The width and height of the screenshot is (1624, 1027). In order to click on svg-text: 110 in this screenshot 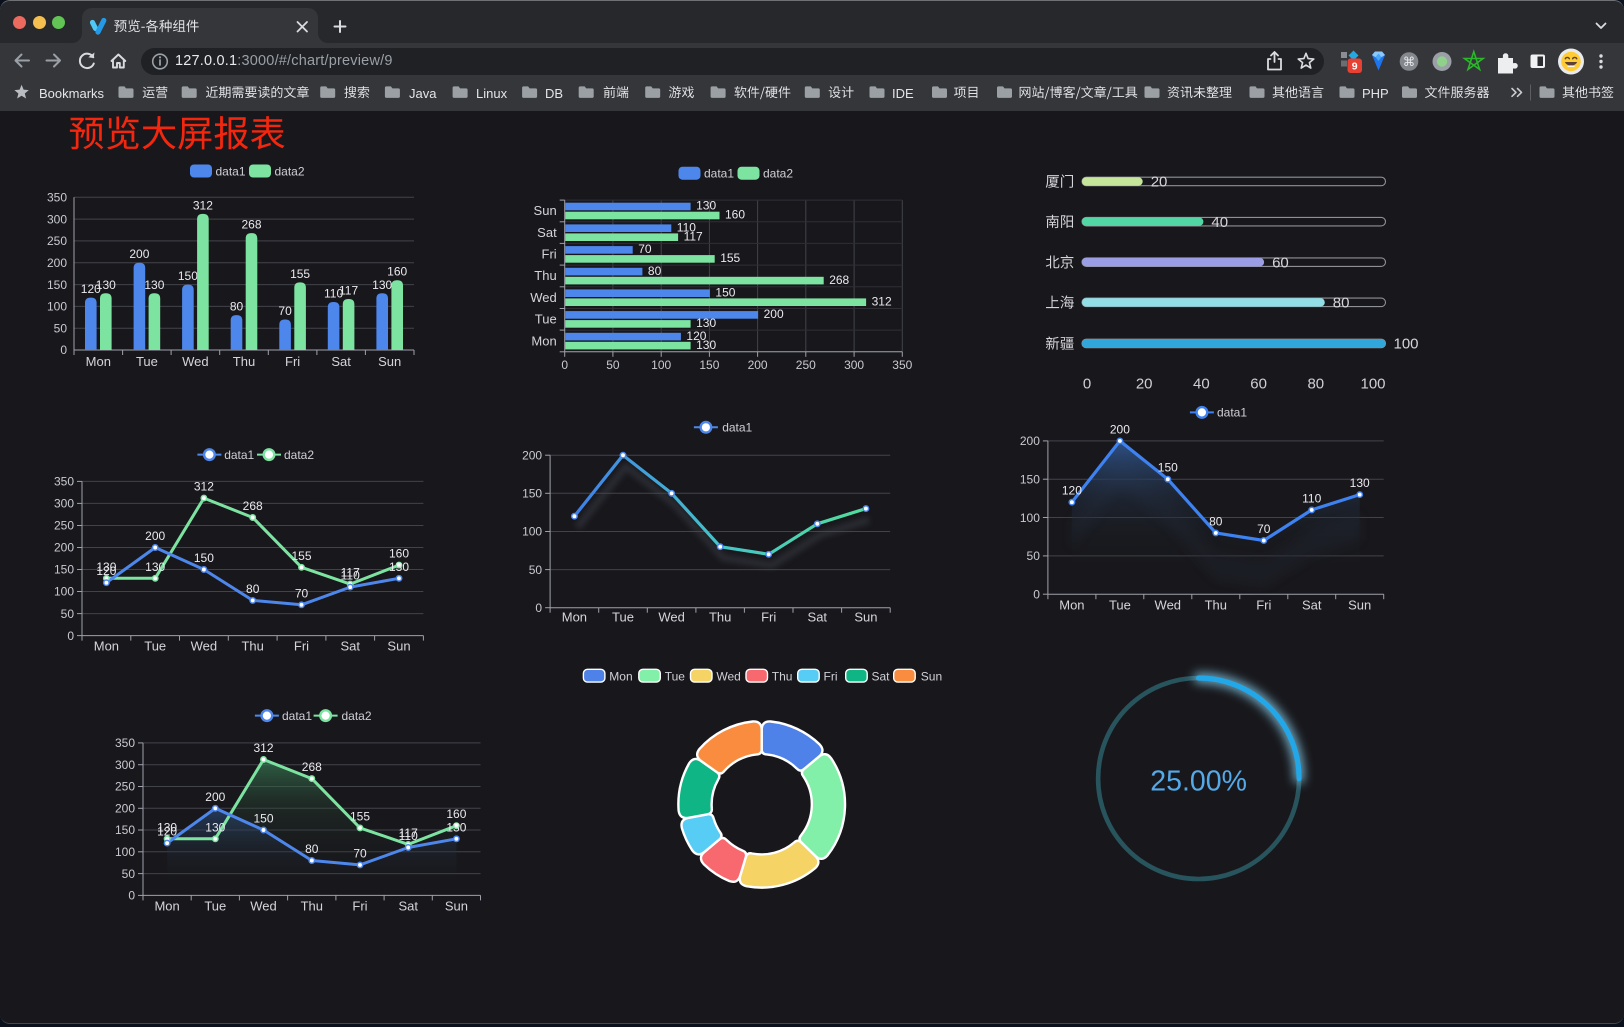, I will do `click(350, 576)`.